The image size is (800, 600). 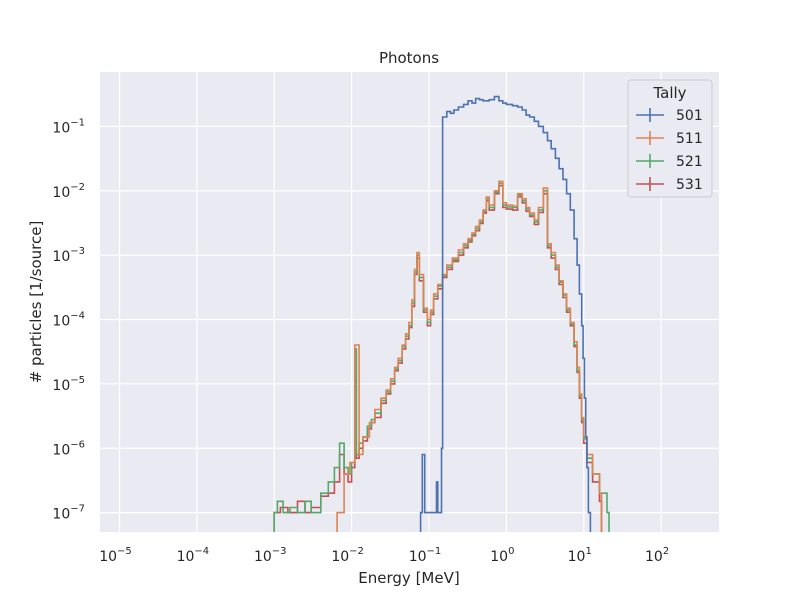 What do you see at coordinates (689, 116) in the screenshot?
I see `legend-label-501: 501` at bounding box center [689, 116].